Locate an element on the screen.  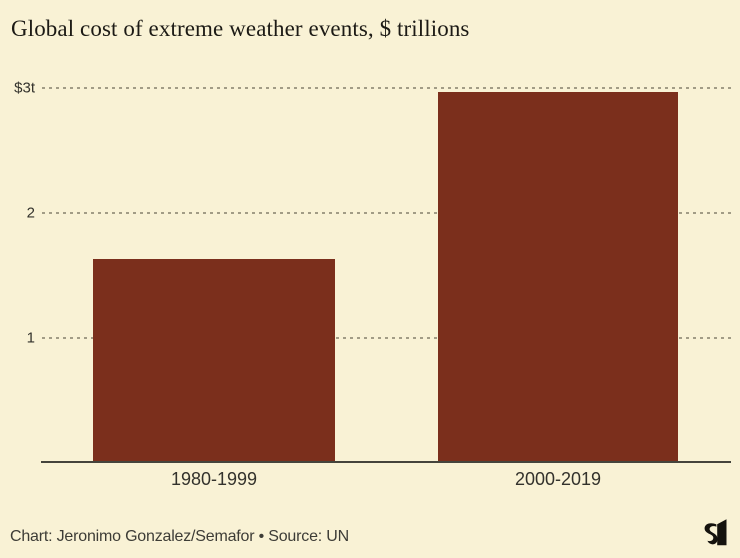
y-axis-tick-label: 2 is located at coordinates (30, 213).